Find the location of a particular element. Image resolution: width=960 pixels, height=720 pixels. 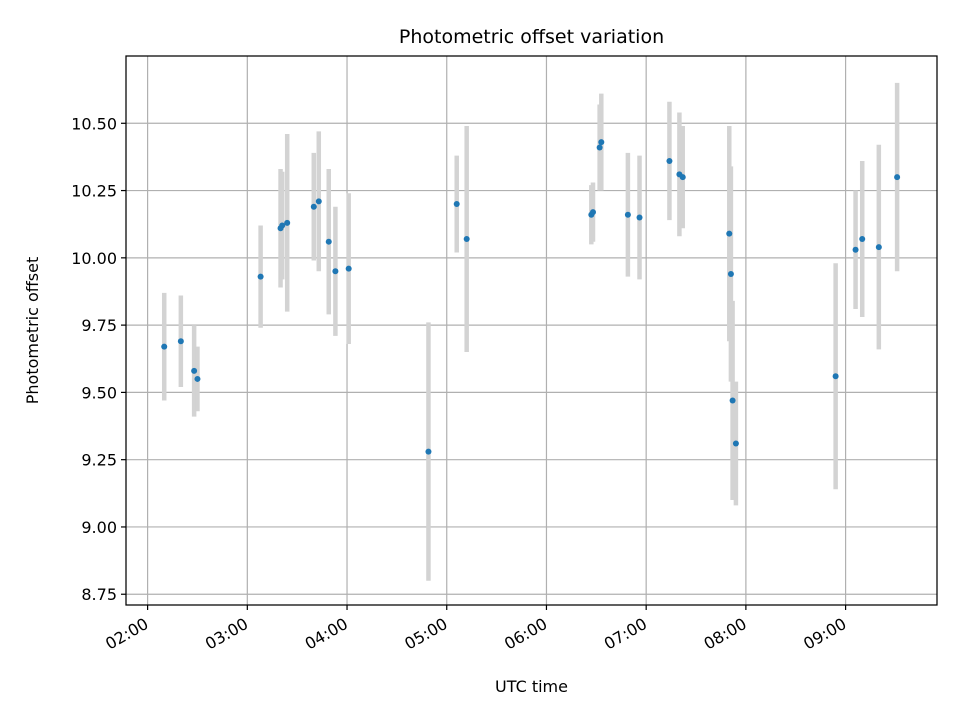

y-tick-label: 9.50 is located at coordinates (99, 392).